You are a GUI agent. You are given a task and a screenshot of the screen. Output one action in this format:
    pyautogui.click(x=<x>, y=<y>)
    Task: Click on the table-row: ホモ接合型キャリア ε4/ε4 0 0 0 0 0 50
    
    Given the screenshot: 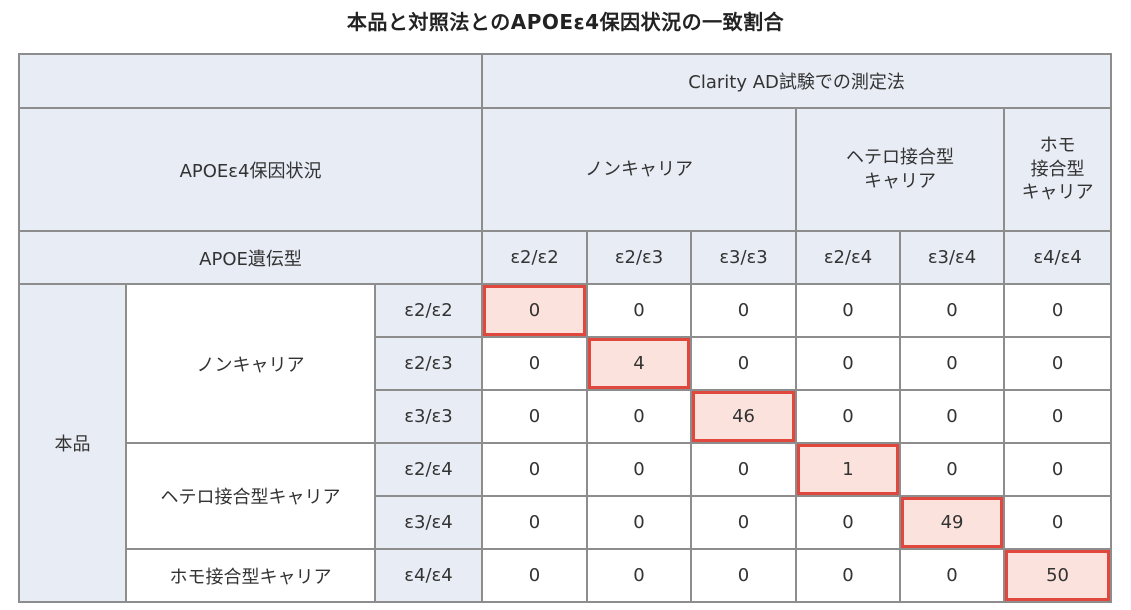 What is the action you would take?
    pyautogui.click(x=566, y=575)
    